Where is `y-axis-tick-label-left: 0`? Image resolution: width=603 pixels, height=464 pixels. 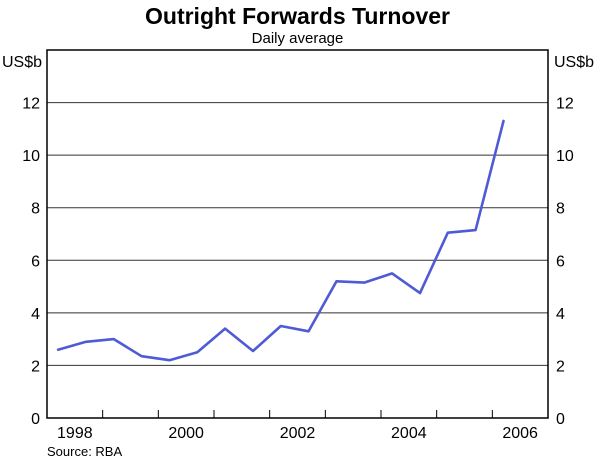 y-axis-tick-label-left: 0 is located at coordinates (35, 419).